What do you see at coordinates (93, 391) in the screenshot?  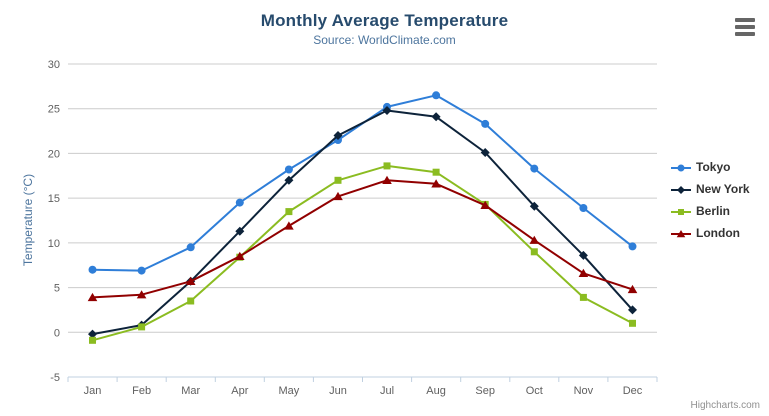 I see `x-tick-label: Jan` at bounding box center [93, 391].